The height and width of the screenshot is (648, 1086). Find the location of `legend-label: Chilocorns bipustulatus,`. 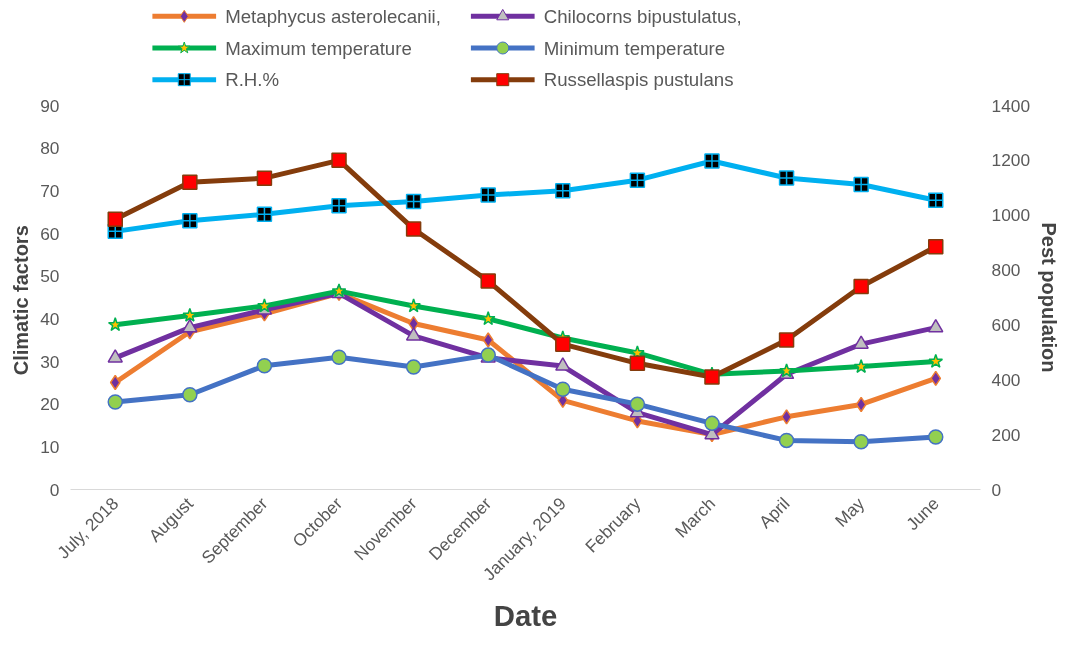

legend-label: Chilocorns bipustulatus, is located at coordinates (642, 16).